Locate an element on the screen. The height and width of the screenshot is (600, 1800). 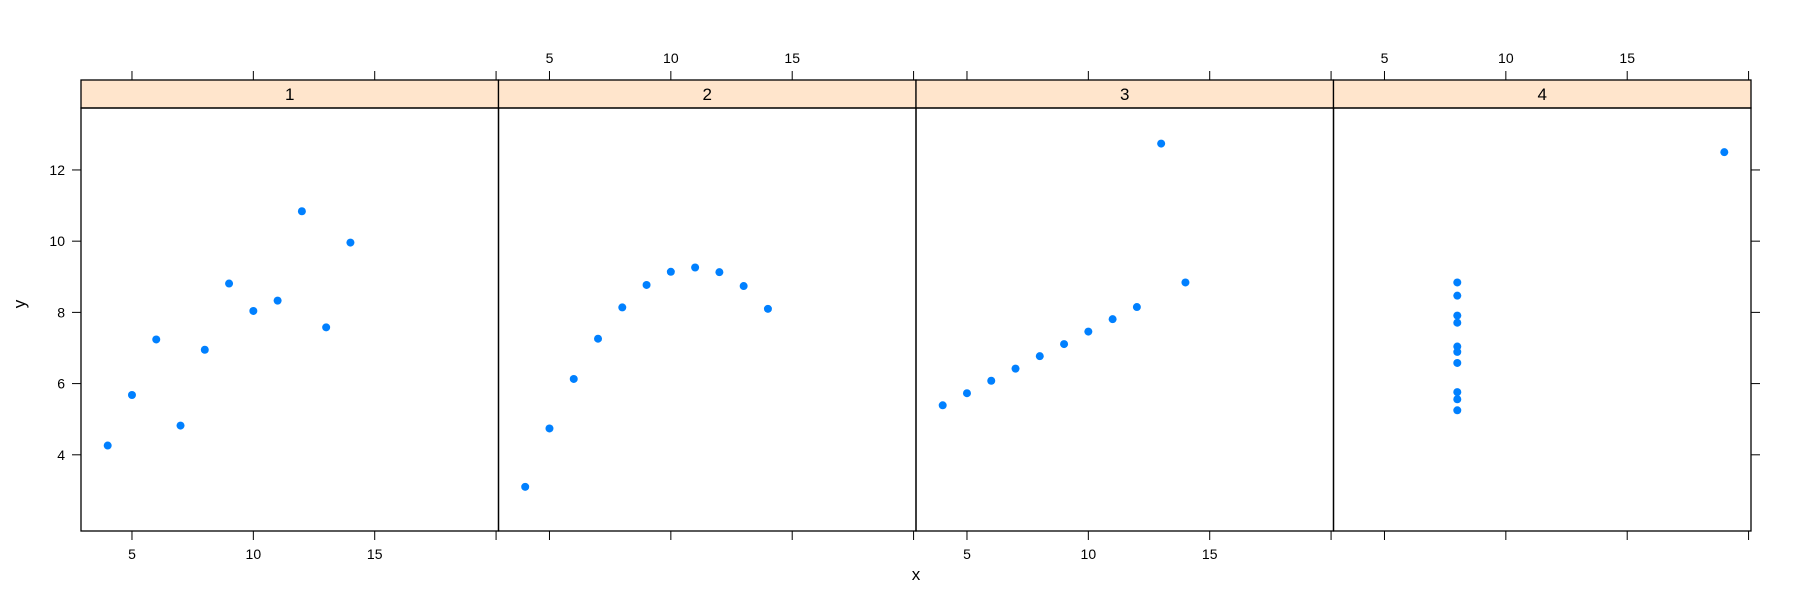
y-axis-label: y is located at coordinates (19, 303).